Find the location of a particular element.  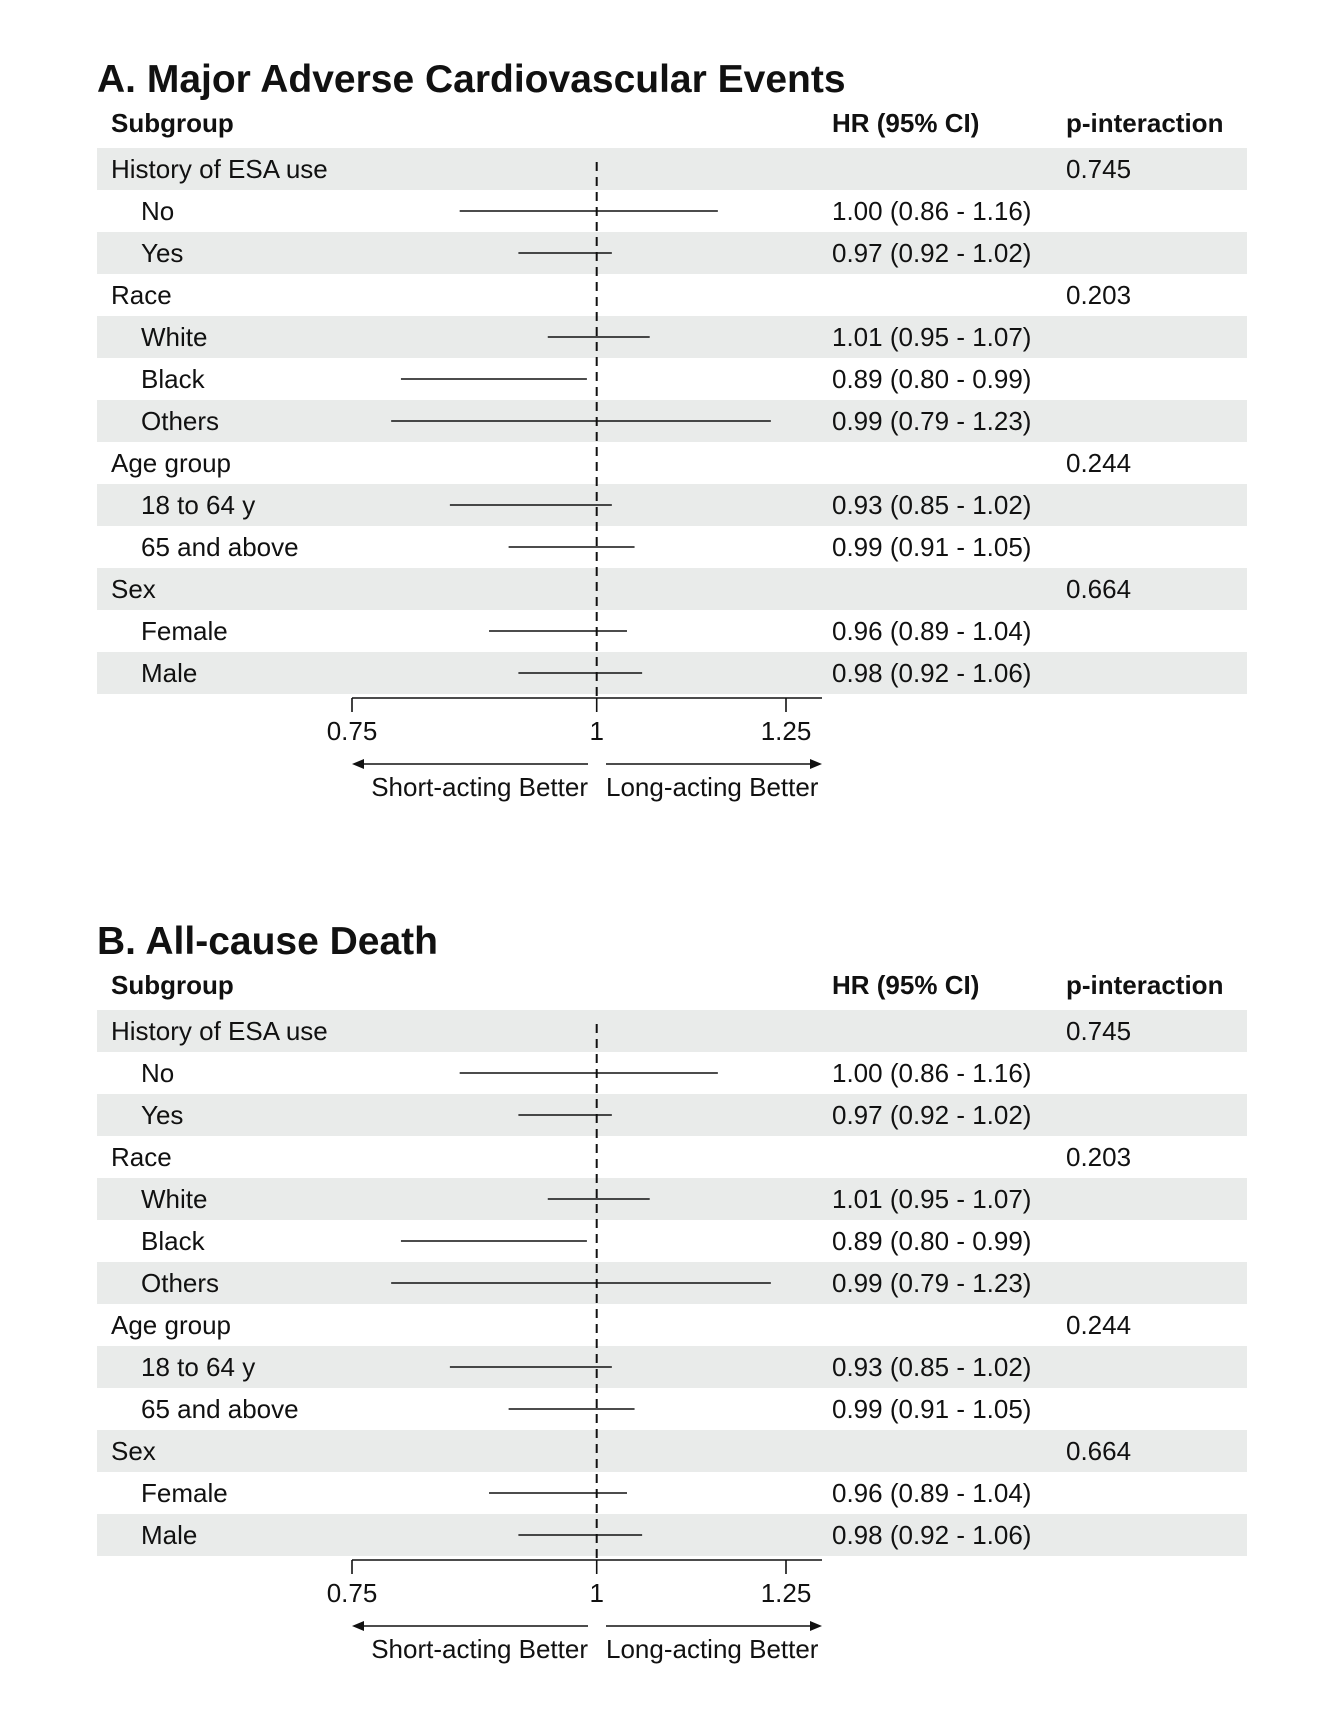

table-row: Others 0.99 (0.79 - 1.23) is located at coordinates (672, 1283).